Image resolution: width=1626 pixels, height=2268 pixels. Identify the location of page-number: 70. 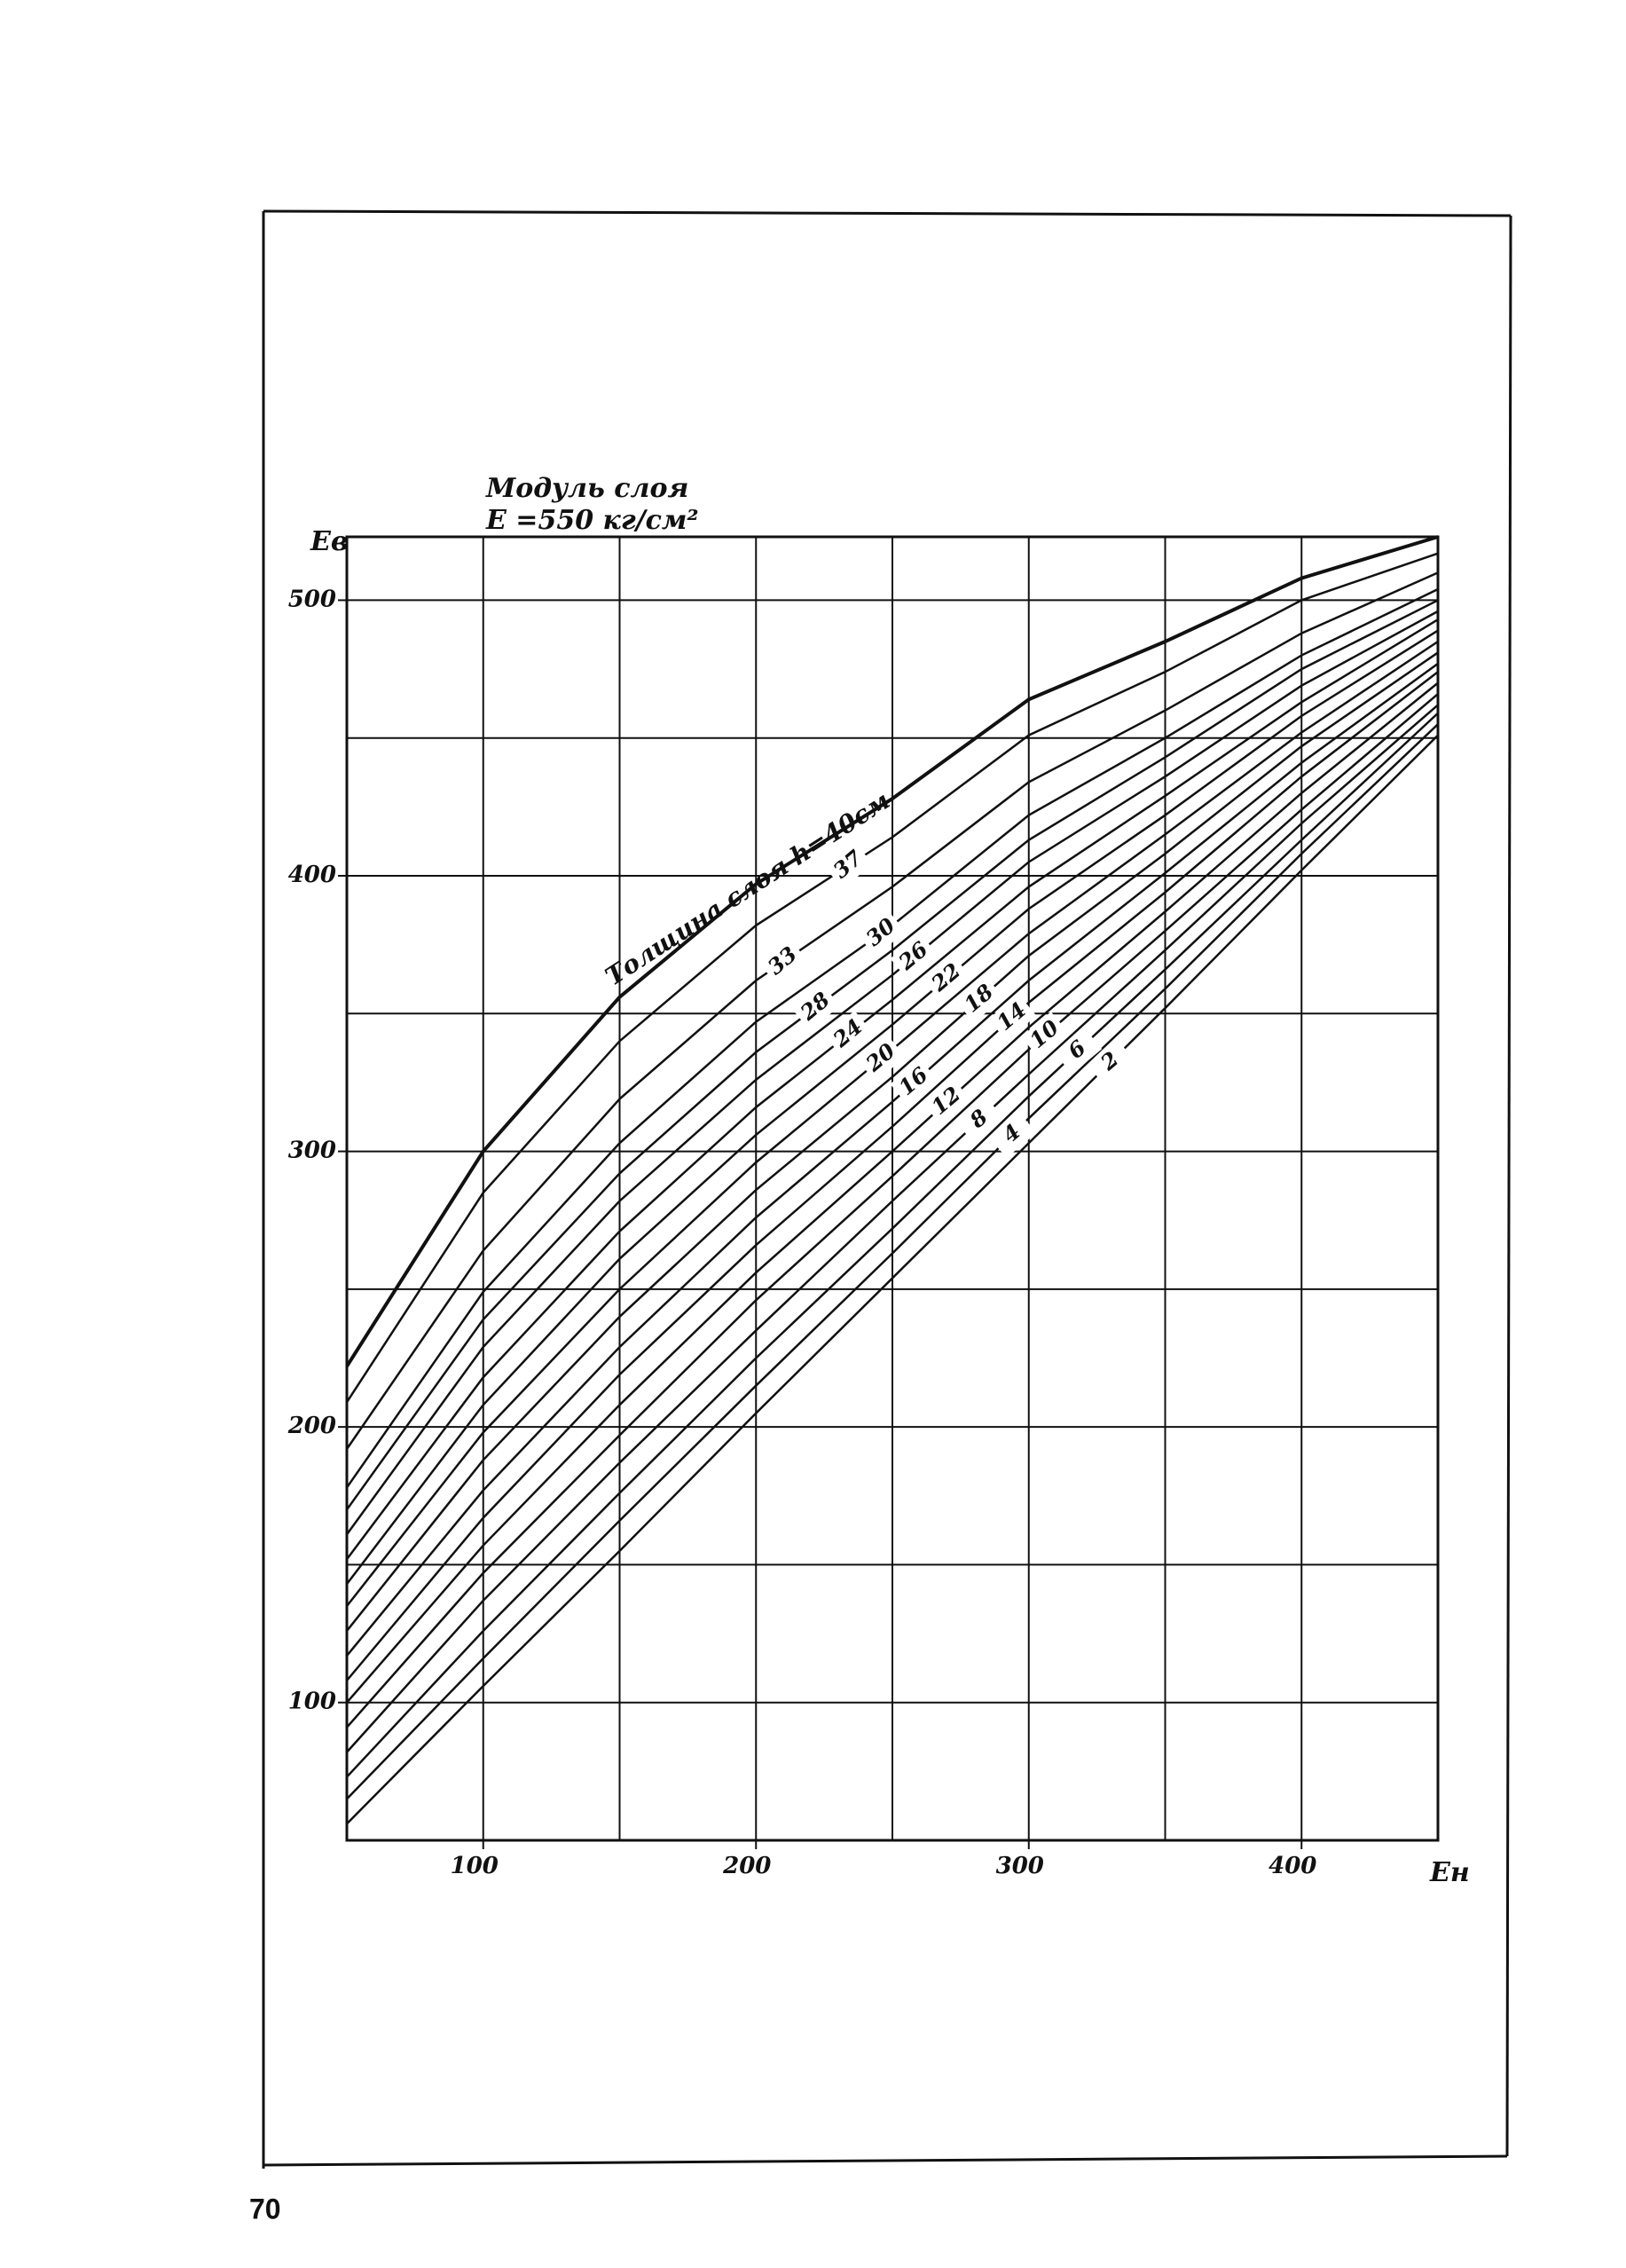
(265, 2209).